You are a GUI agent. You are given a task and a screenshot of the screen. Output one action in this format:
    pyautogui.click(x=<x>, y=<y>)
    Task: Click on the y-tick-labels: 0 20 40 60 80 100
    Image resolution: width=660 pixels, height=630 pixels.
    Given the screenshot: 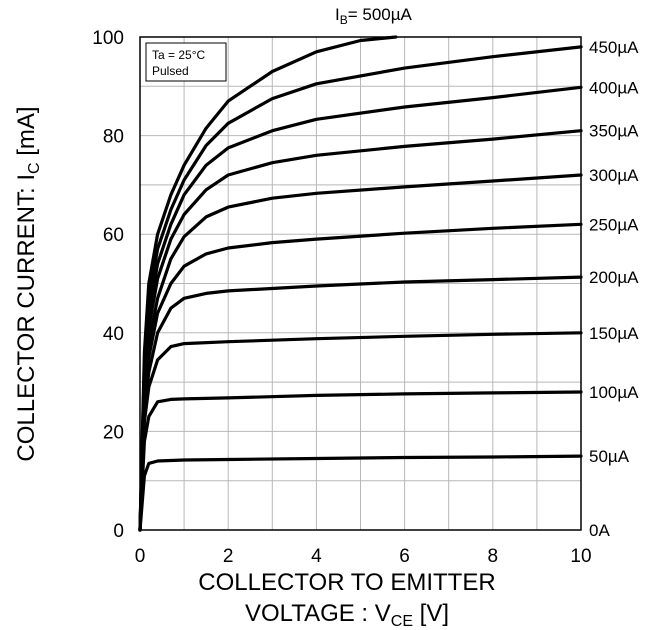 What is the action you would take?
    pyautogui.click(x=108, y=285)
    